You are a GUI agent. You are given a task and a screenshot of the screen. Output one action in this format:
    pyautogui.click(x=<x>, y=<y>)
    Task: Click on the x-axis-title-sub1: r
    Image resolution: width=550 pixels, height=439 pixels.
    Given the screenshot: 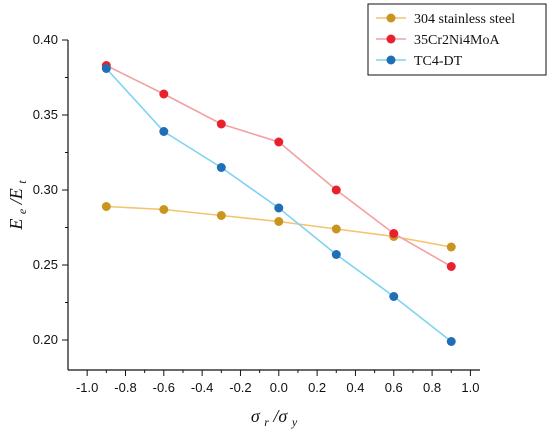 What is the action you would take?
    pyautogui.click(x=266, y=422)
    